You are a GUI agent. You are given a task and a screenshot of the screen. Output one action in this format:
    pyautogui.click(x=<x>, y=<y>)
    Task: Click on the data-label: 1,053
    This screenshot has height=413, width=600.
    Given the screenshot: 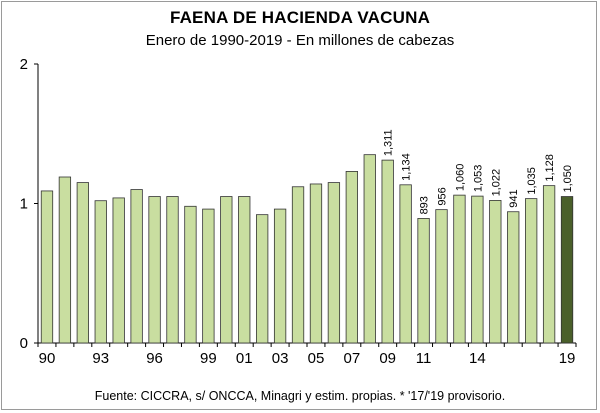 What is the action you would take?
    pyautogui.click(x=478, y=179)
    